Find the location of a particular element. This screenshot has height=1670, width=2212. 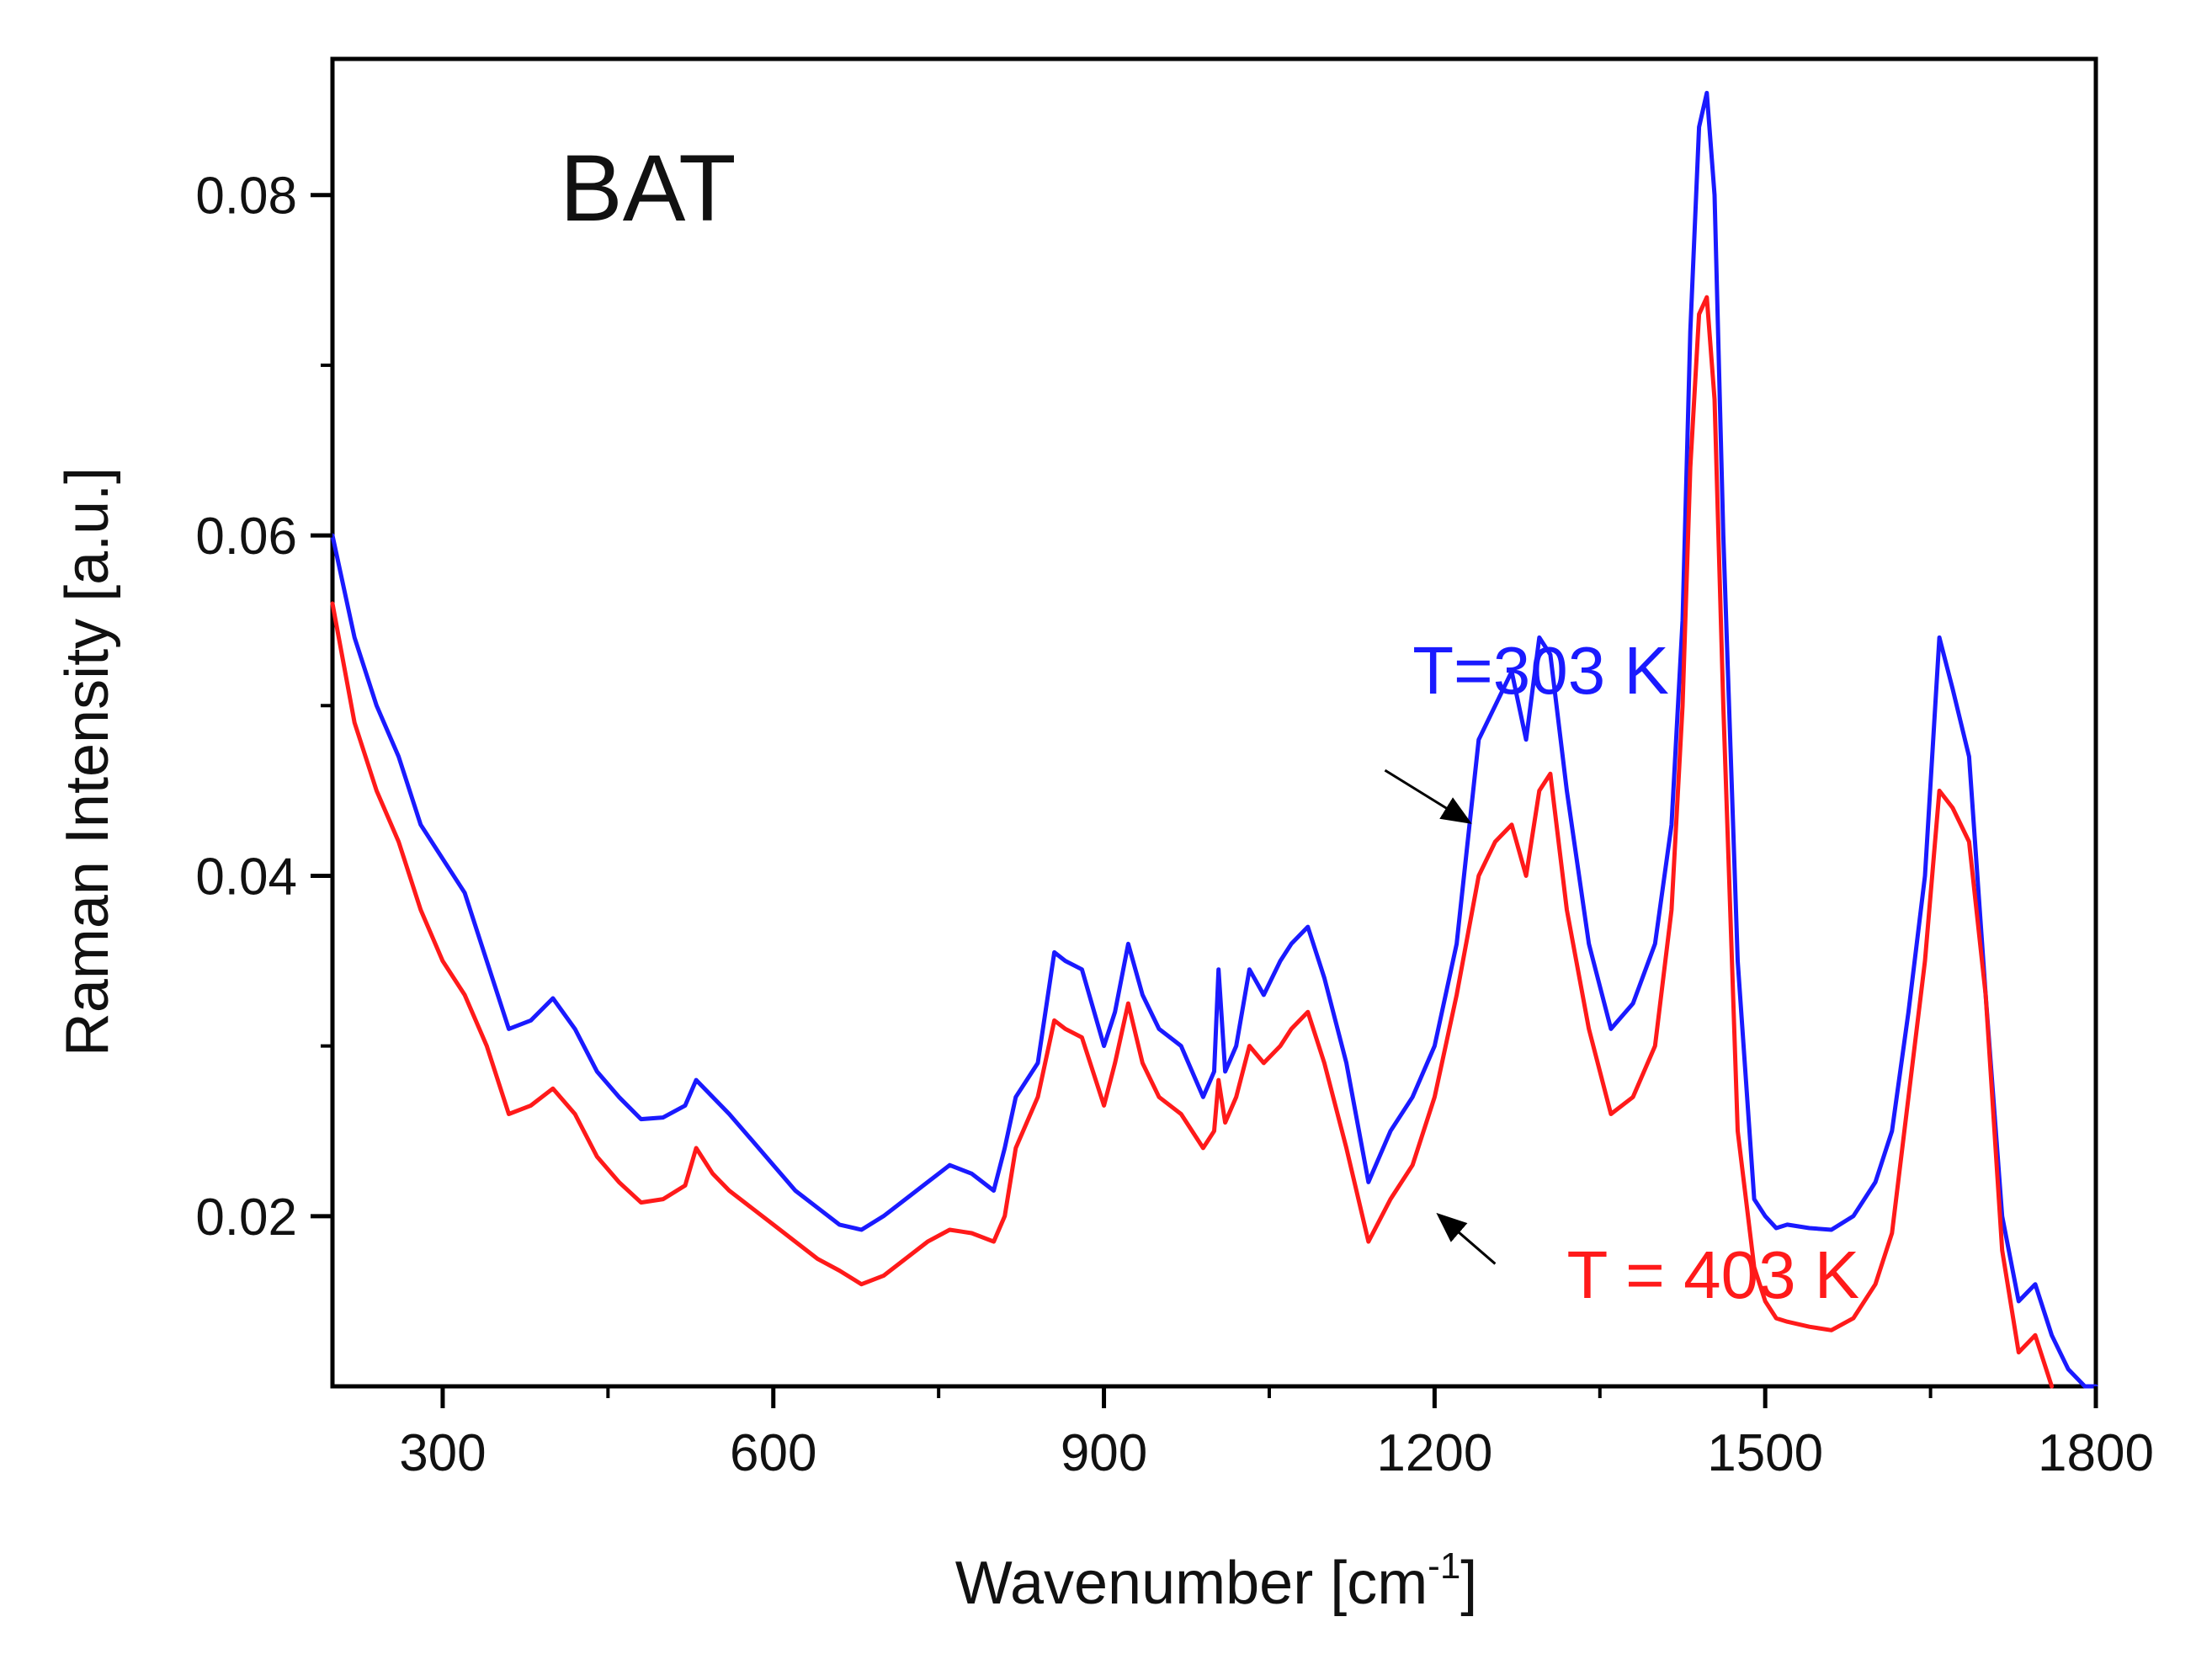

x-tick-label: 600 is located at coordinates (773, 1453).